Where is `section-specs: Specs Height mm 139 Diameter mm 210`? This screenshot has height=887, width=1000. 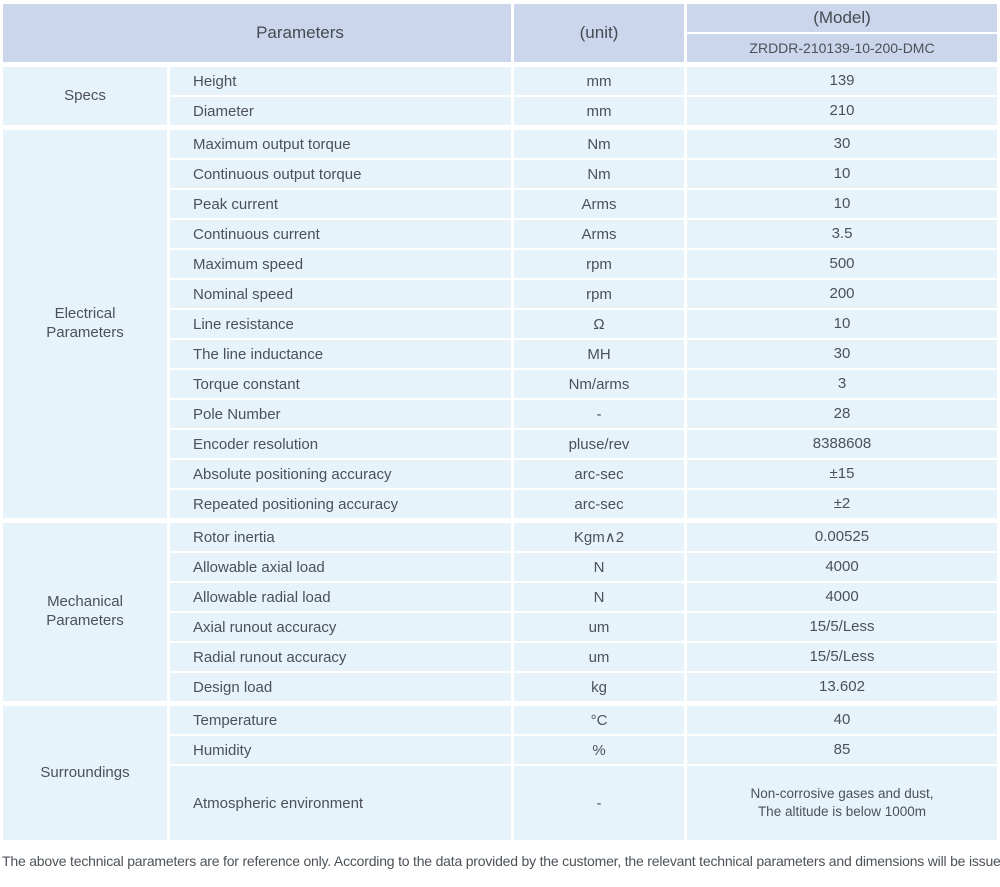 section-specs: Specs Height mm 139 Diameter mm 210 is located at coordinates (500, 96).